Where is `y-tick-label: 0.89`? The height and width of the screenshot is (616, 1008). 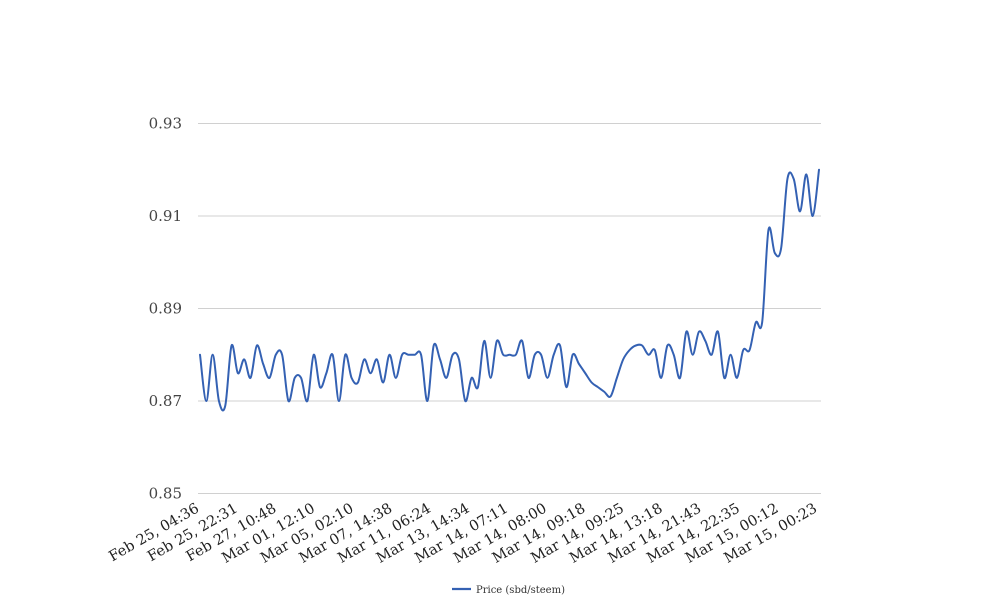 y-tick-label: 0.89 is located at coordinates (165, 309).